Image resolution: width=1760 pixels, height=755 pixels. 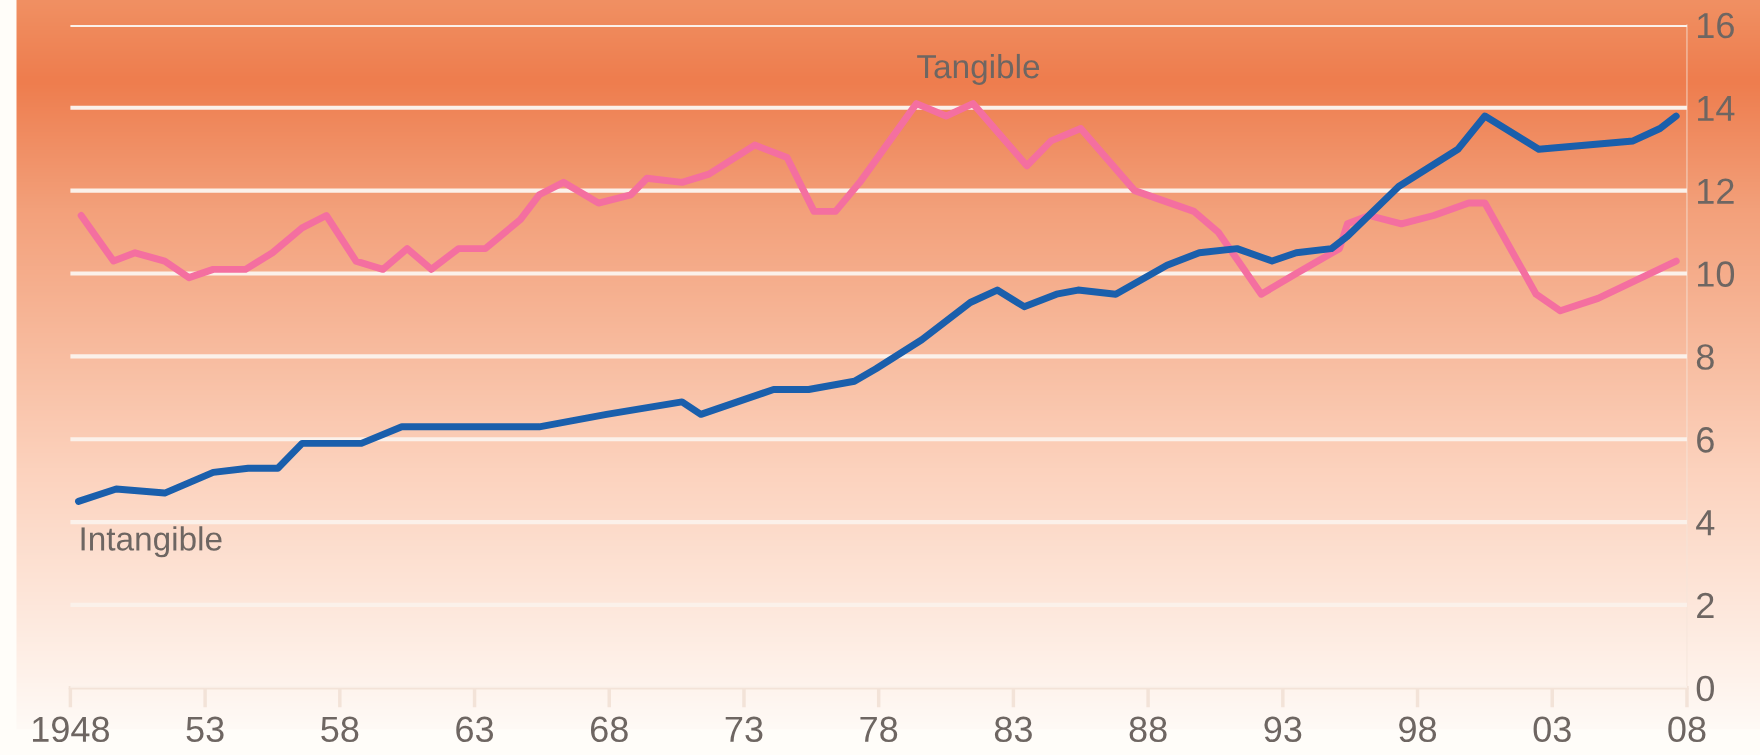 I want to click on y-tick-label: 4, so click(x=1705, y=523).